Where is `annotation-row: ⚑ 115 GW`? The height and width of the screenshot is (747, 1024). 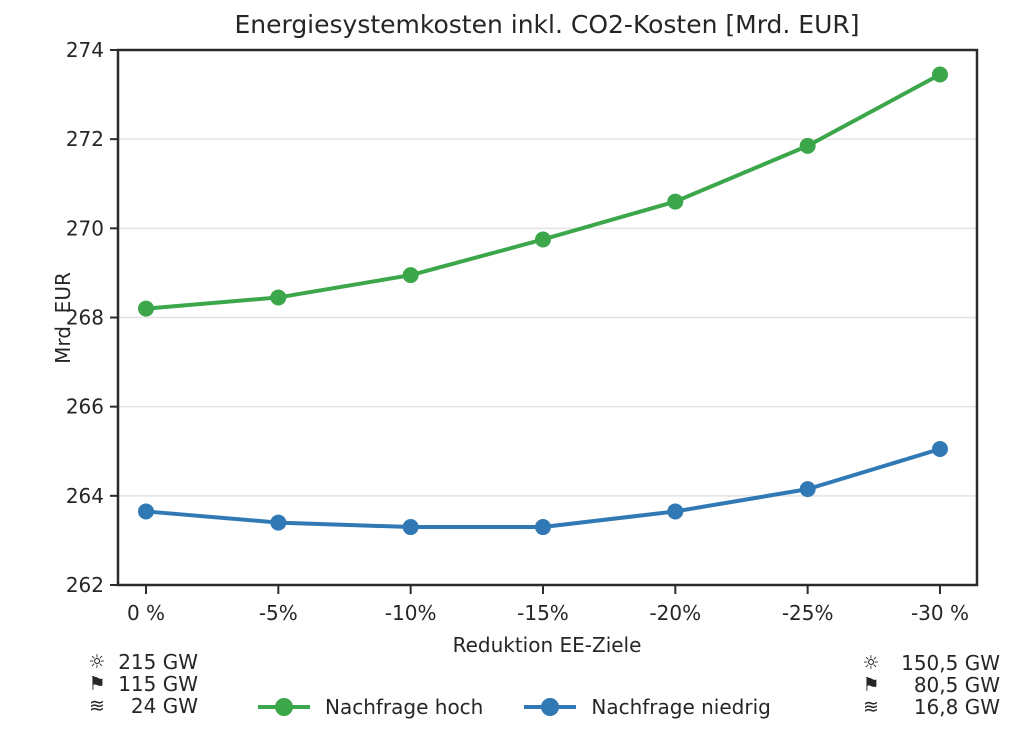
annotation-row: ⚑ 115 GW is located at coordinates (141, 684).